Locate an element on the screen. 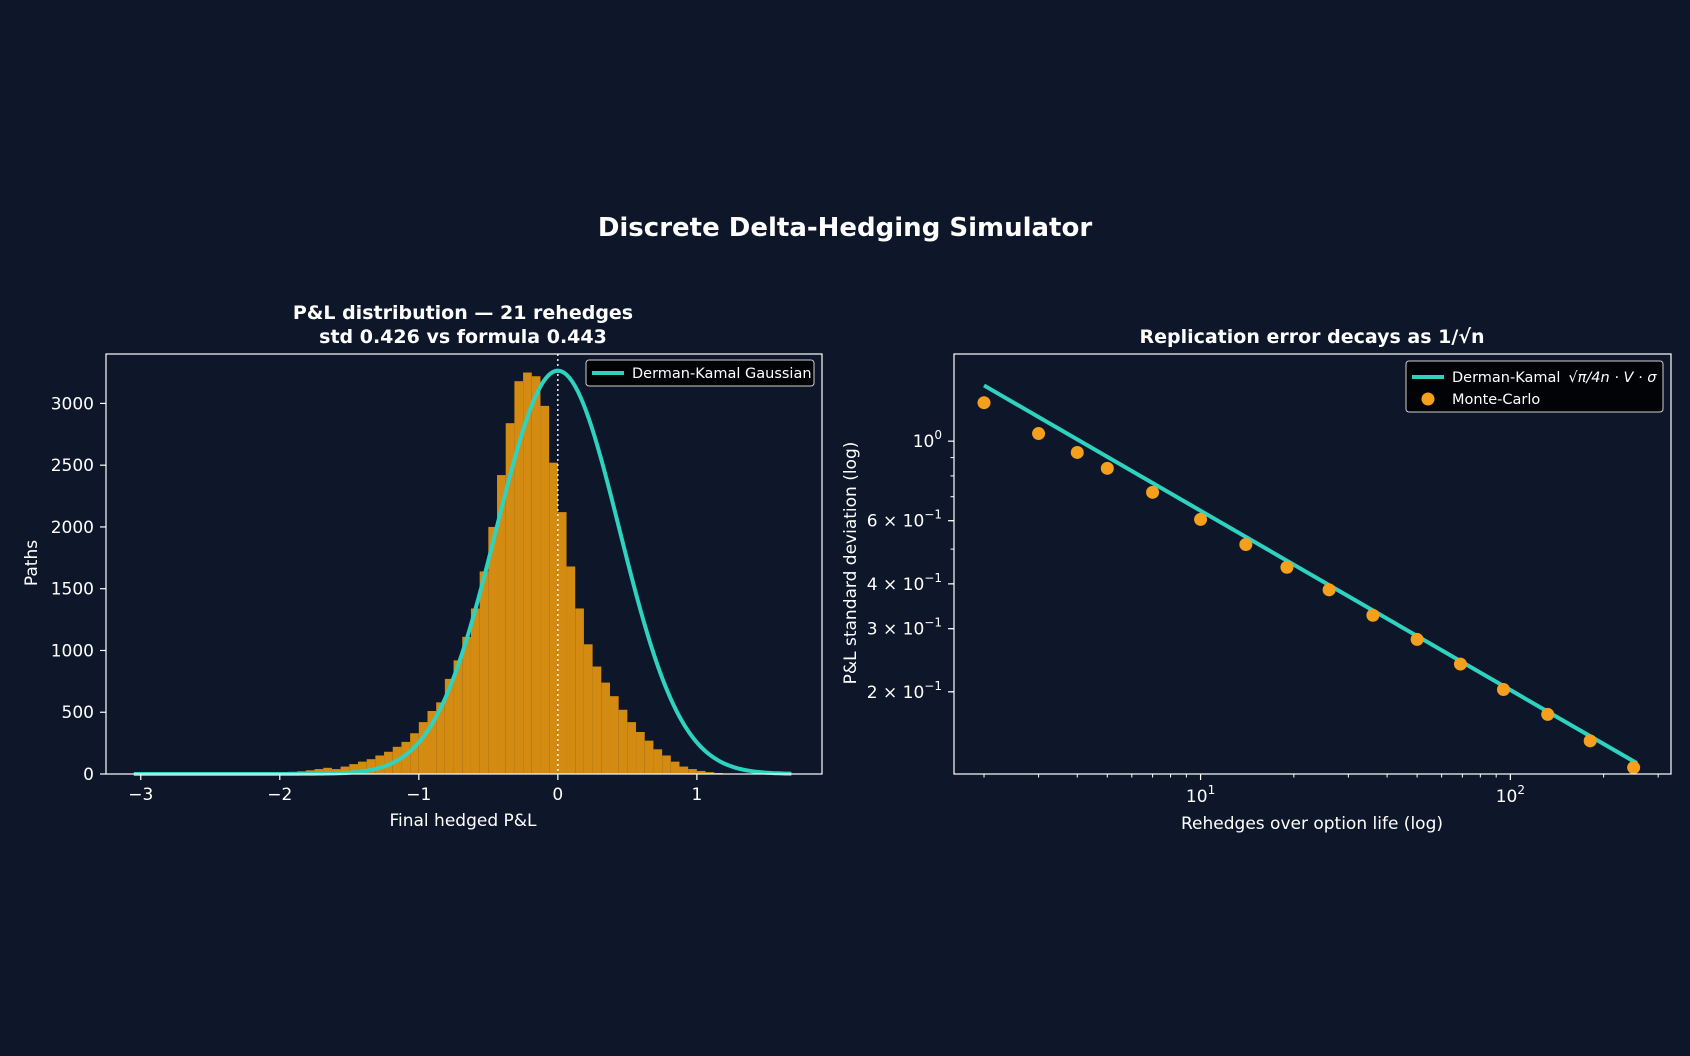 This screenshot has width=1690, height=1056. histogram-legend: Derman-Kamal Gaussian is located at coordinates (700, 373).